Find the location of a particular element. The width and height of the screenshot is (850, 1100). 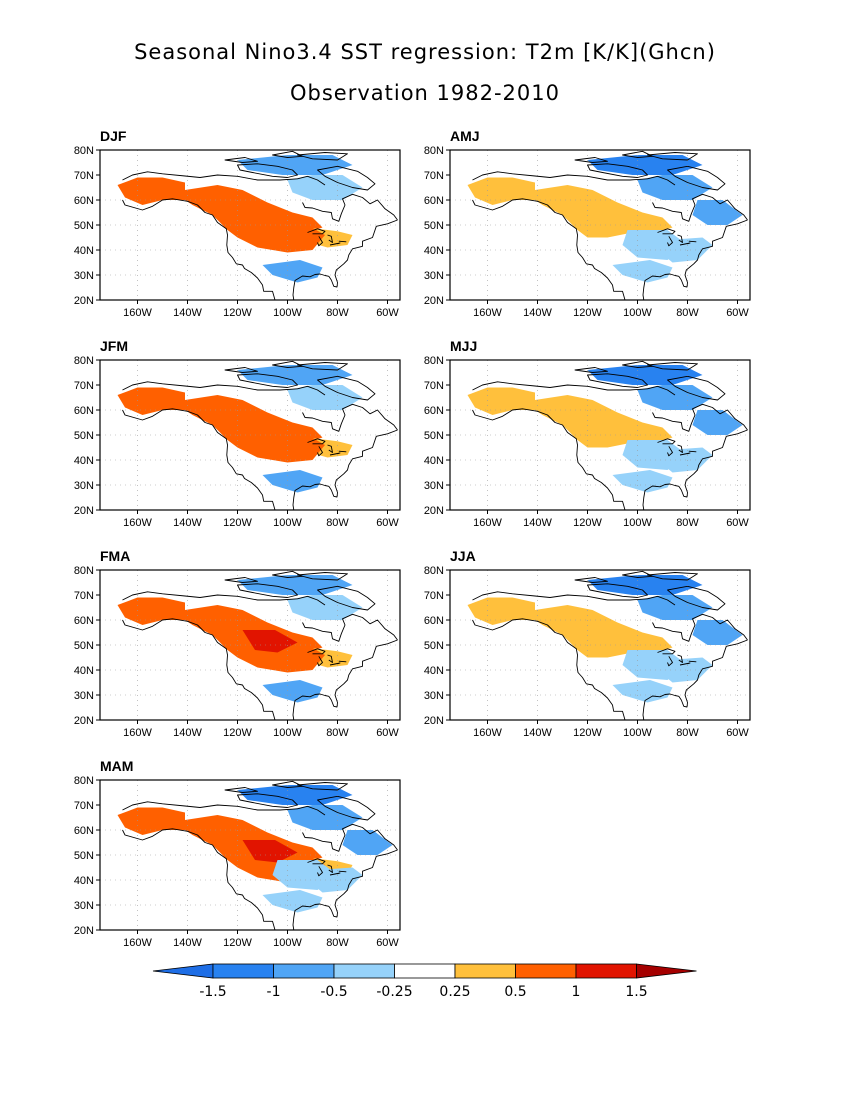

lon-tick-label: 140W is located at coordinates (187, 523).